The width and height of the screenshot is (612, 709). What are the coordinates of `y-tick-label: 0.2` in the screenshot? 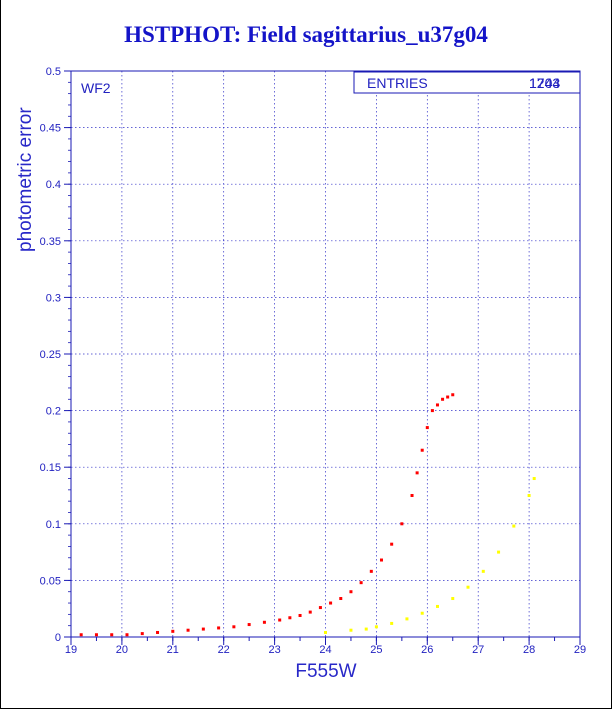 It's located at (53, 412).